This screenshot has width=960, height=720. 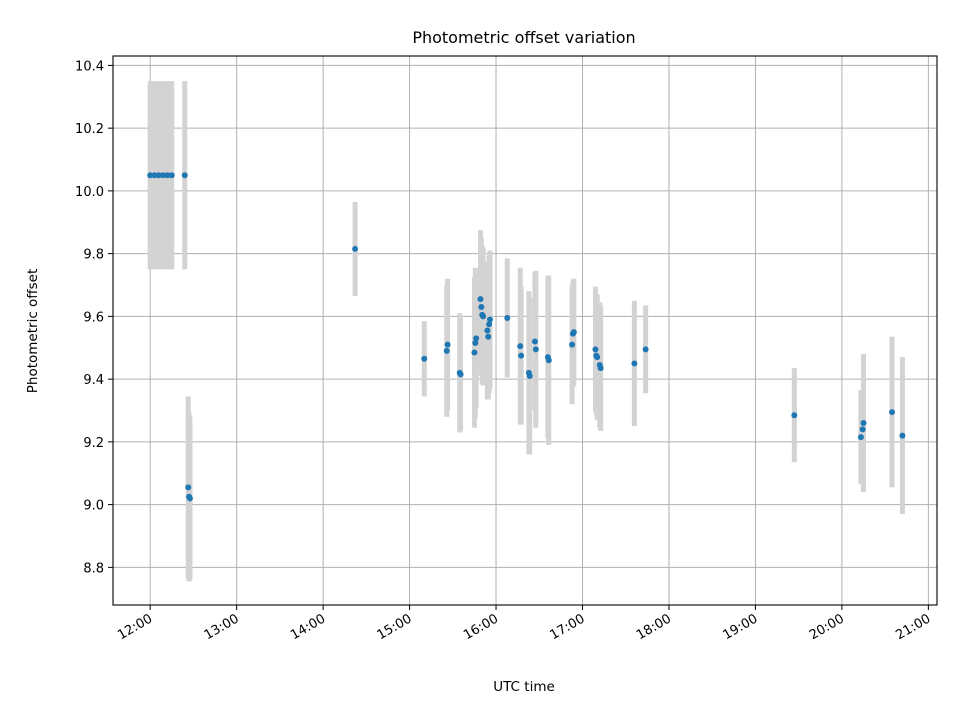 What do you see at coordinates (308, 627) in the screenshot?
I see `x-tick-label: 14:00` at bounding box center [308, 627].